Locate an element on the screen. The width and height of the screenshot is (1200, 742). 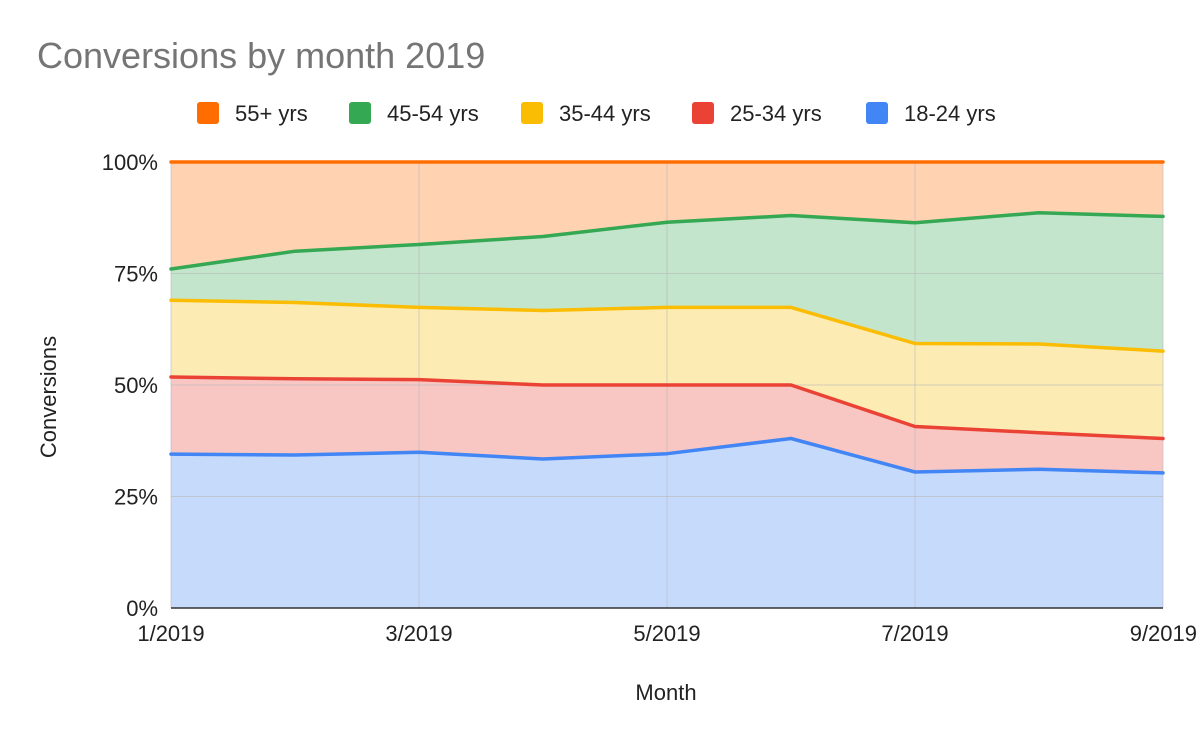
x-axis-ticks: 1/2019 3/2019 5/2019 7/2019 9/2019 is located at coordinates (667, 633).